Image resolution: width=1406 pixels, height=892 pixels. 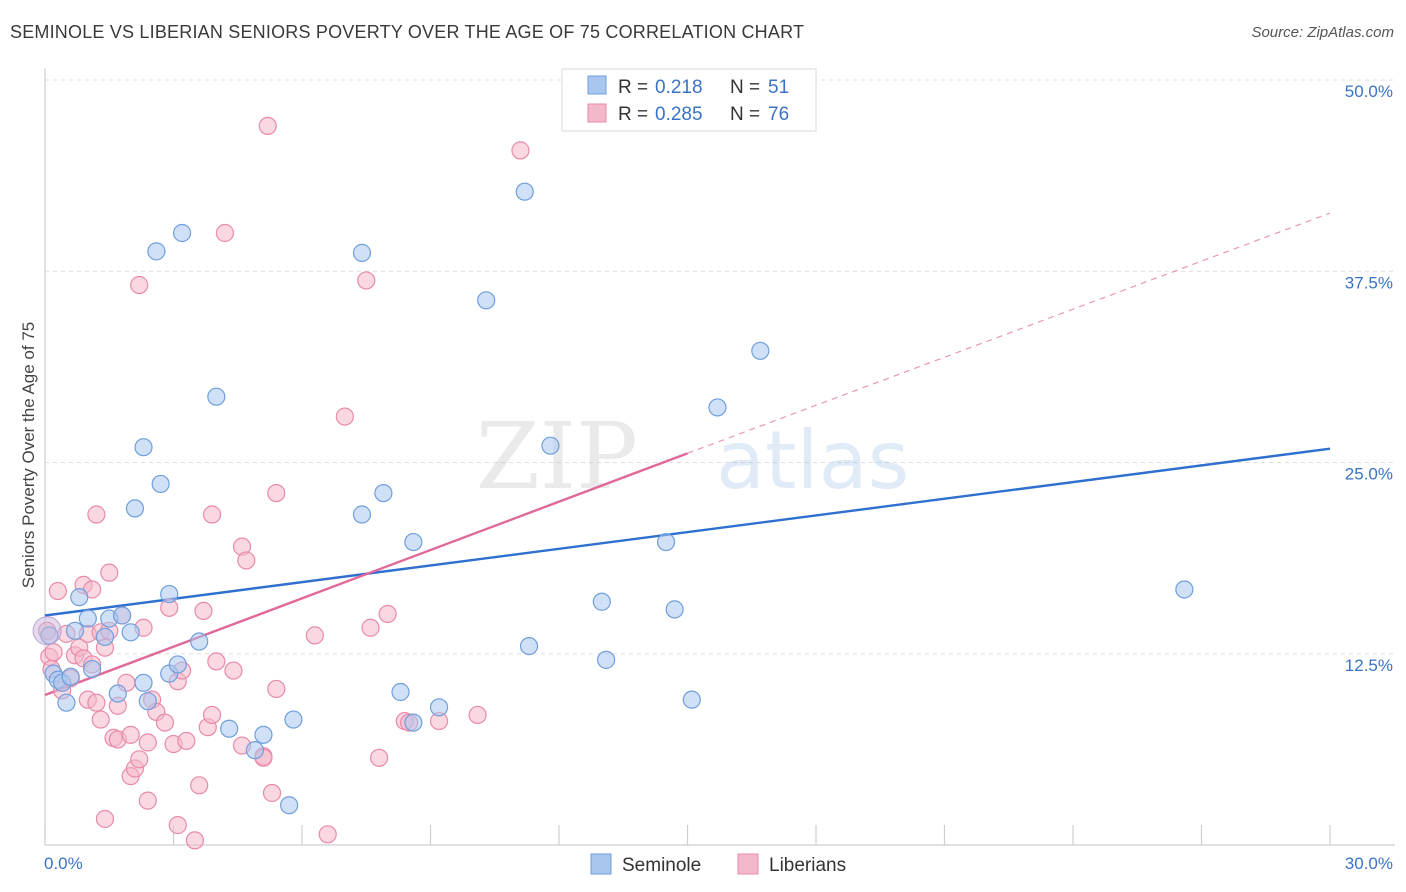 What do you see at coordinates (1369, 665) in the screenshot?
I see `y-tick-label: 12.5%` at bounding box center [1369, 665].